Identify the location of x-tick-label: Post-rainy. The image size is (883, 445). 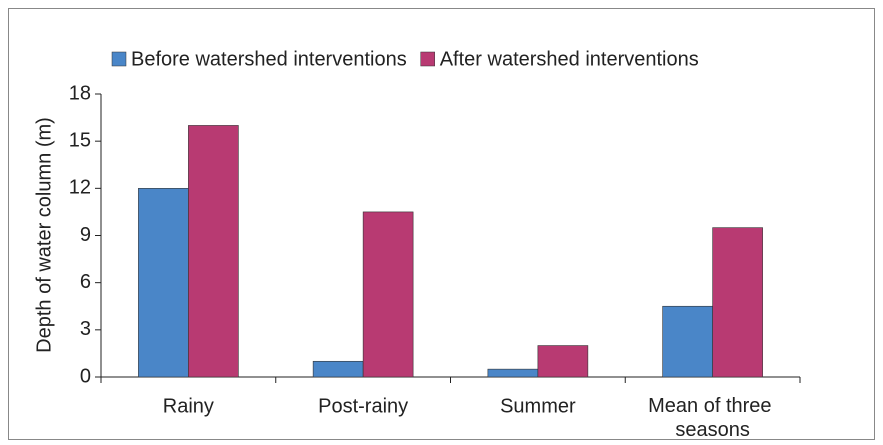
(363, 406).